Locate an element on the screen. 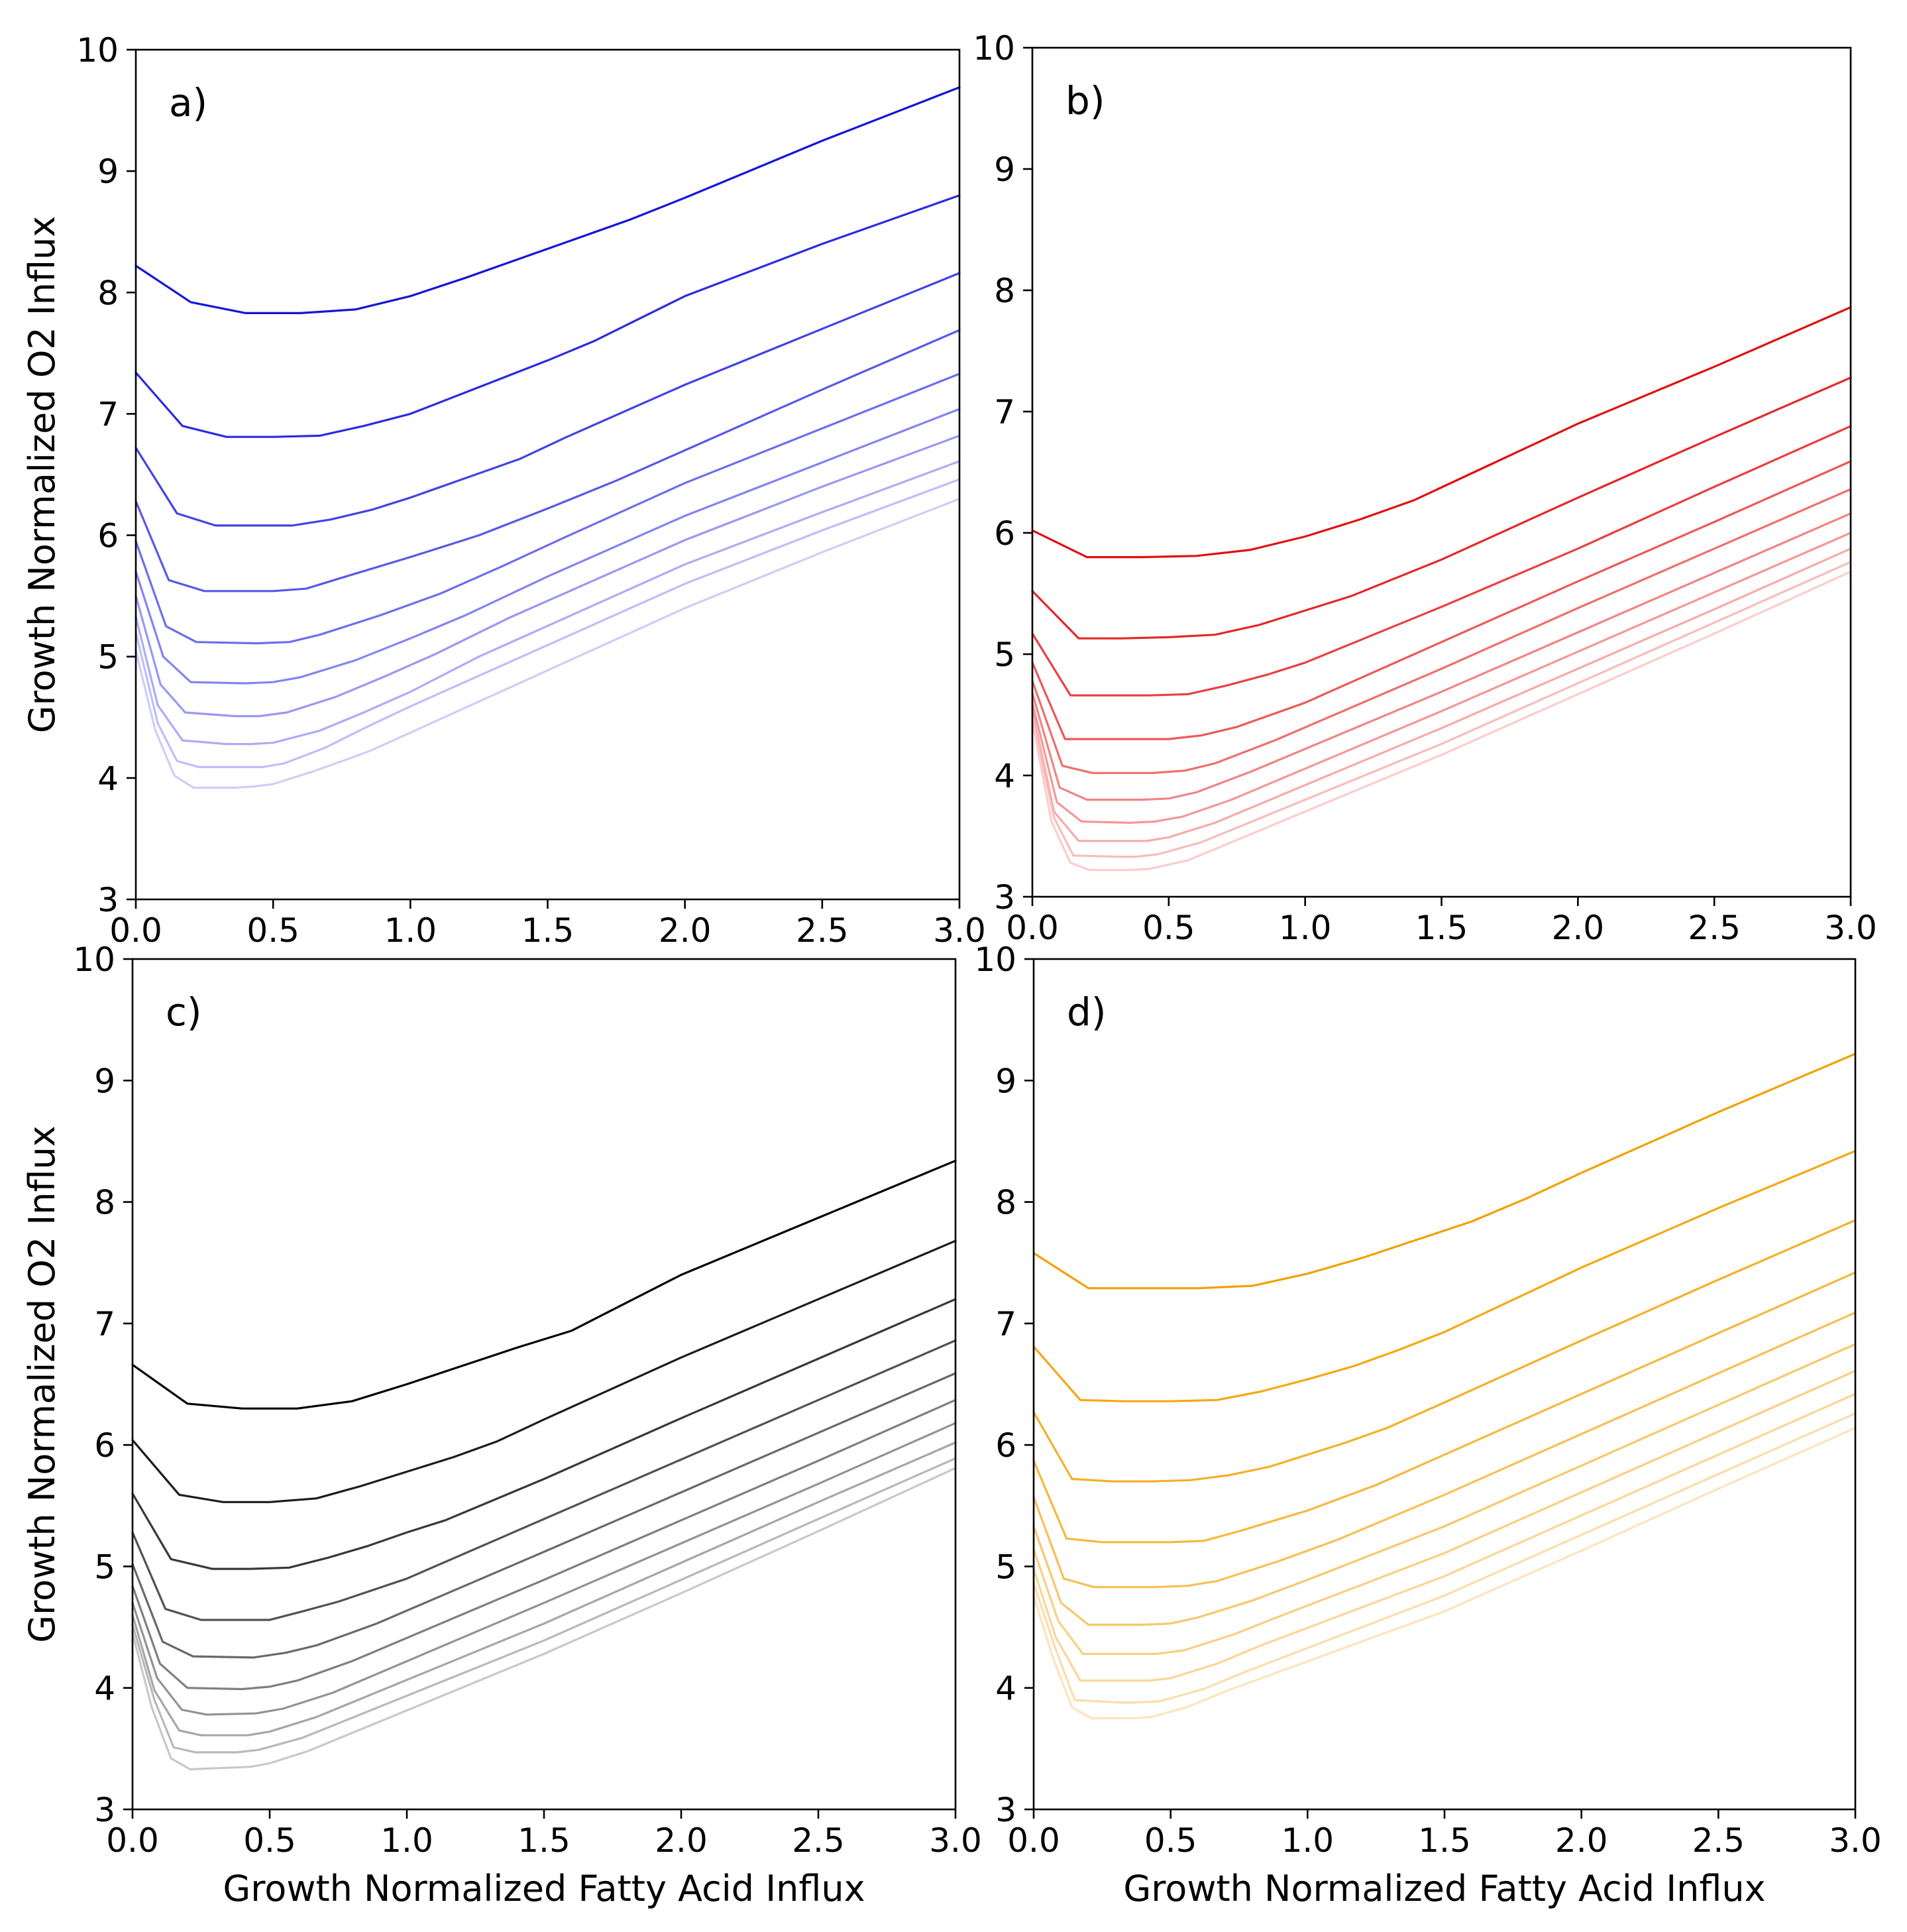 This screenshot has height=1932, width=1907. panel-label-a: a) is located at coordinates (188, 102).